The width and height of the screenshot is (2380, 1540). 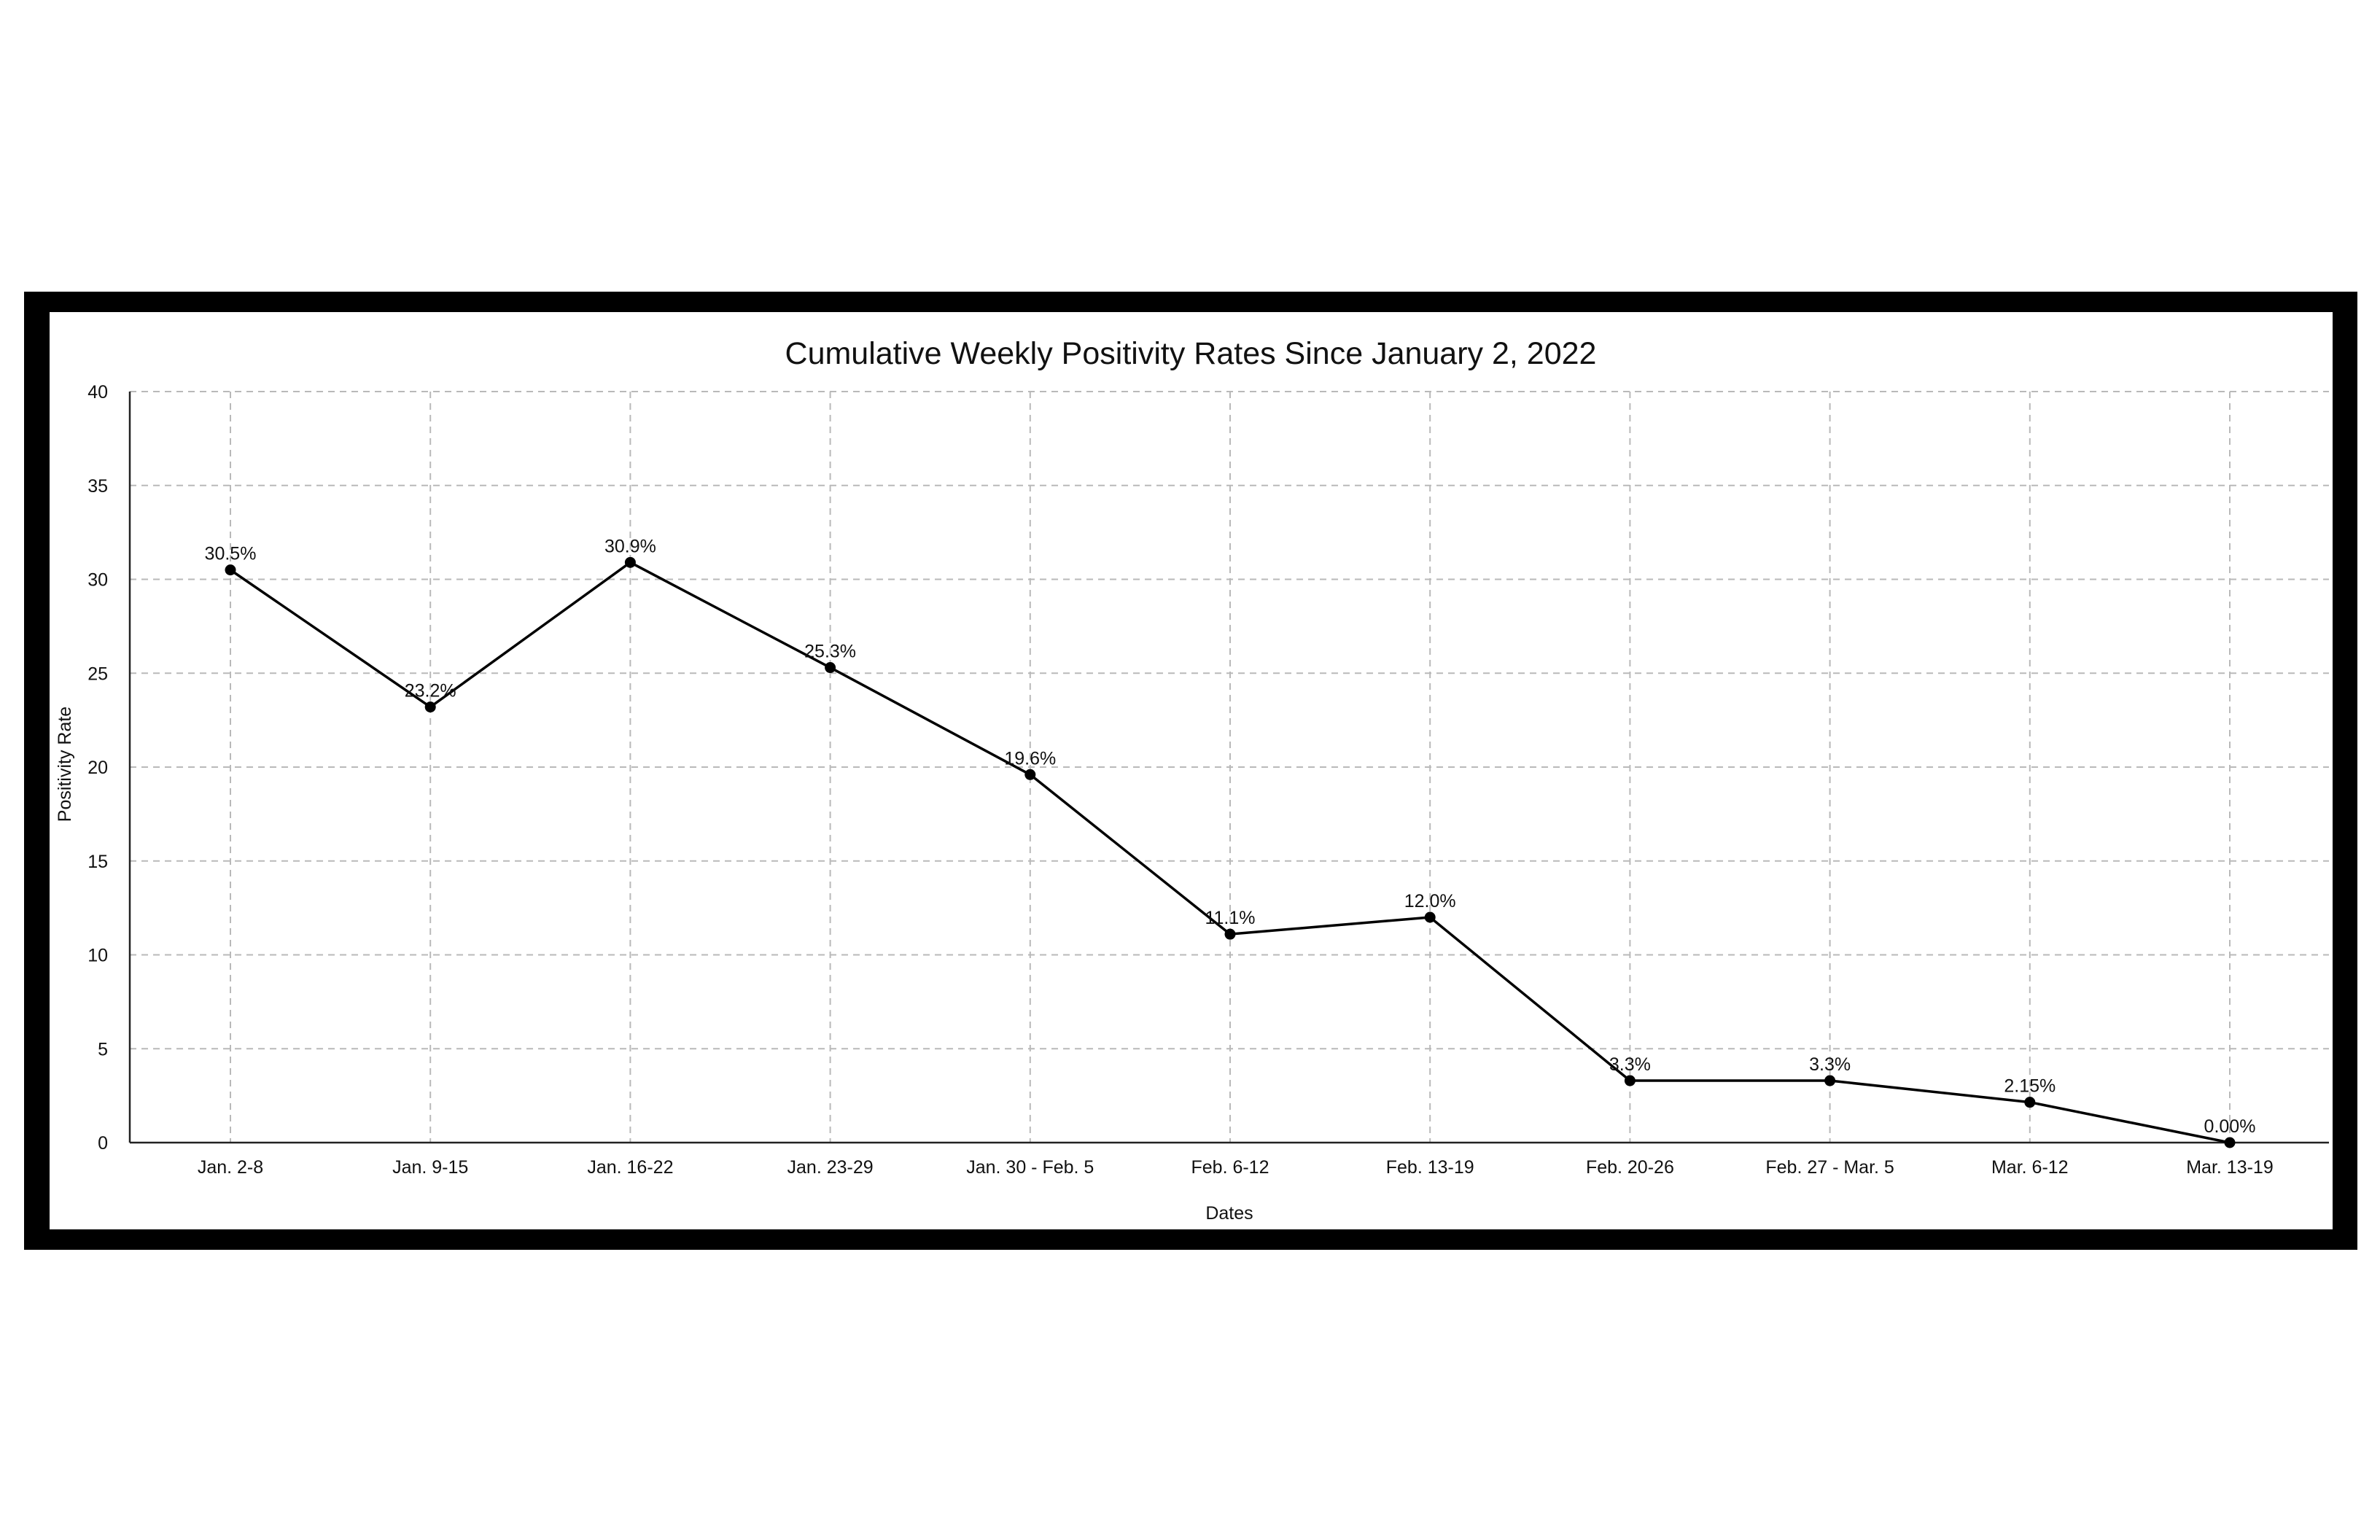 What do you see at coordinates (630, 1167) in the screenshot?
I see `x-tick-label: Jan. 16-22` at bounding box center [630, 1167].